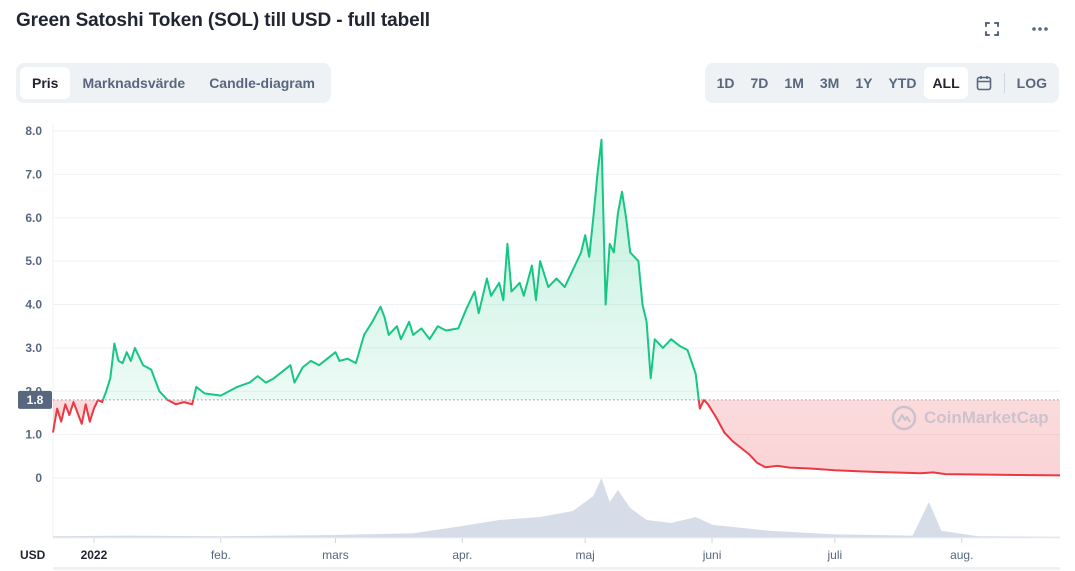 The width and height of the screenshot is (1075, 571). What do you see at coordinates (902, 83) in the screenshot?
I see `range-ytd: YTD` at bounding box center [902, 83].